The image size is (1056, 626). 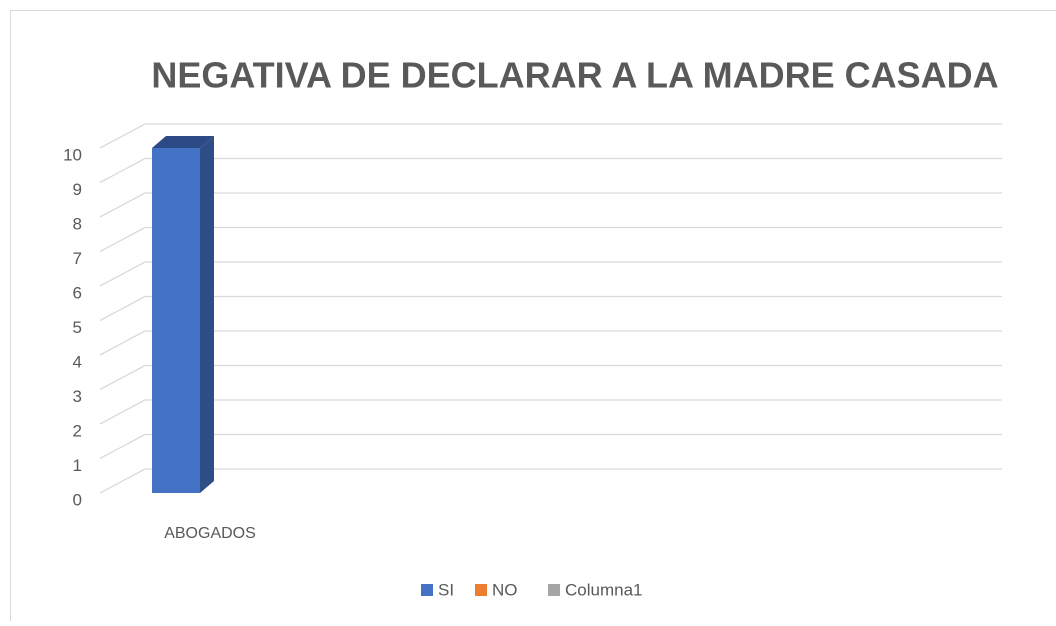 What do you see at coordinates (77, 292) in the screenshot?
I see `y-tick-label: 6` at bounding box center [77, 292].